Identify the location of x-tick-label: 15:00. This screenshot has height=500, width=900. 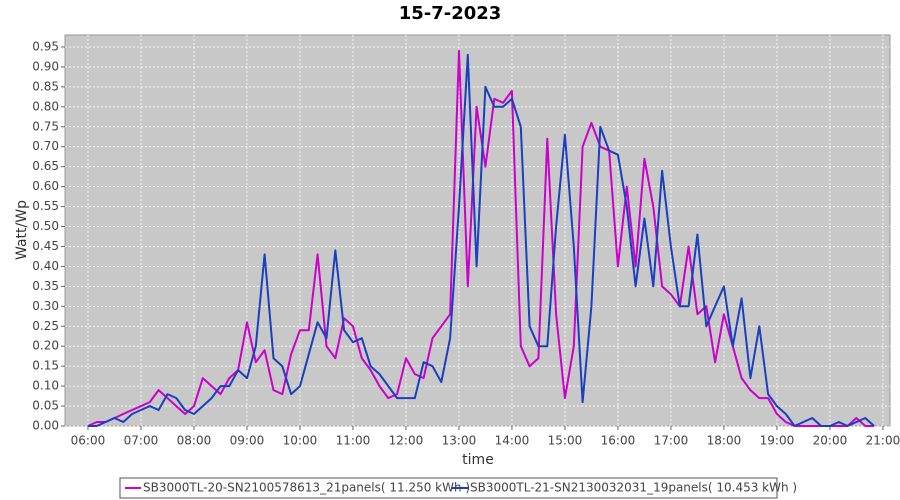
(565, 441).